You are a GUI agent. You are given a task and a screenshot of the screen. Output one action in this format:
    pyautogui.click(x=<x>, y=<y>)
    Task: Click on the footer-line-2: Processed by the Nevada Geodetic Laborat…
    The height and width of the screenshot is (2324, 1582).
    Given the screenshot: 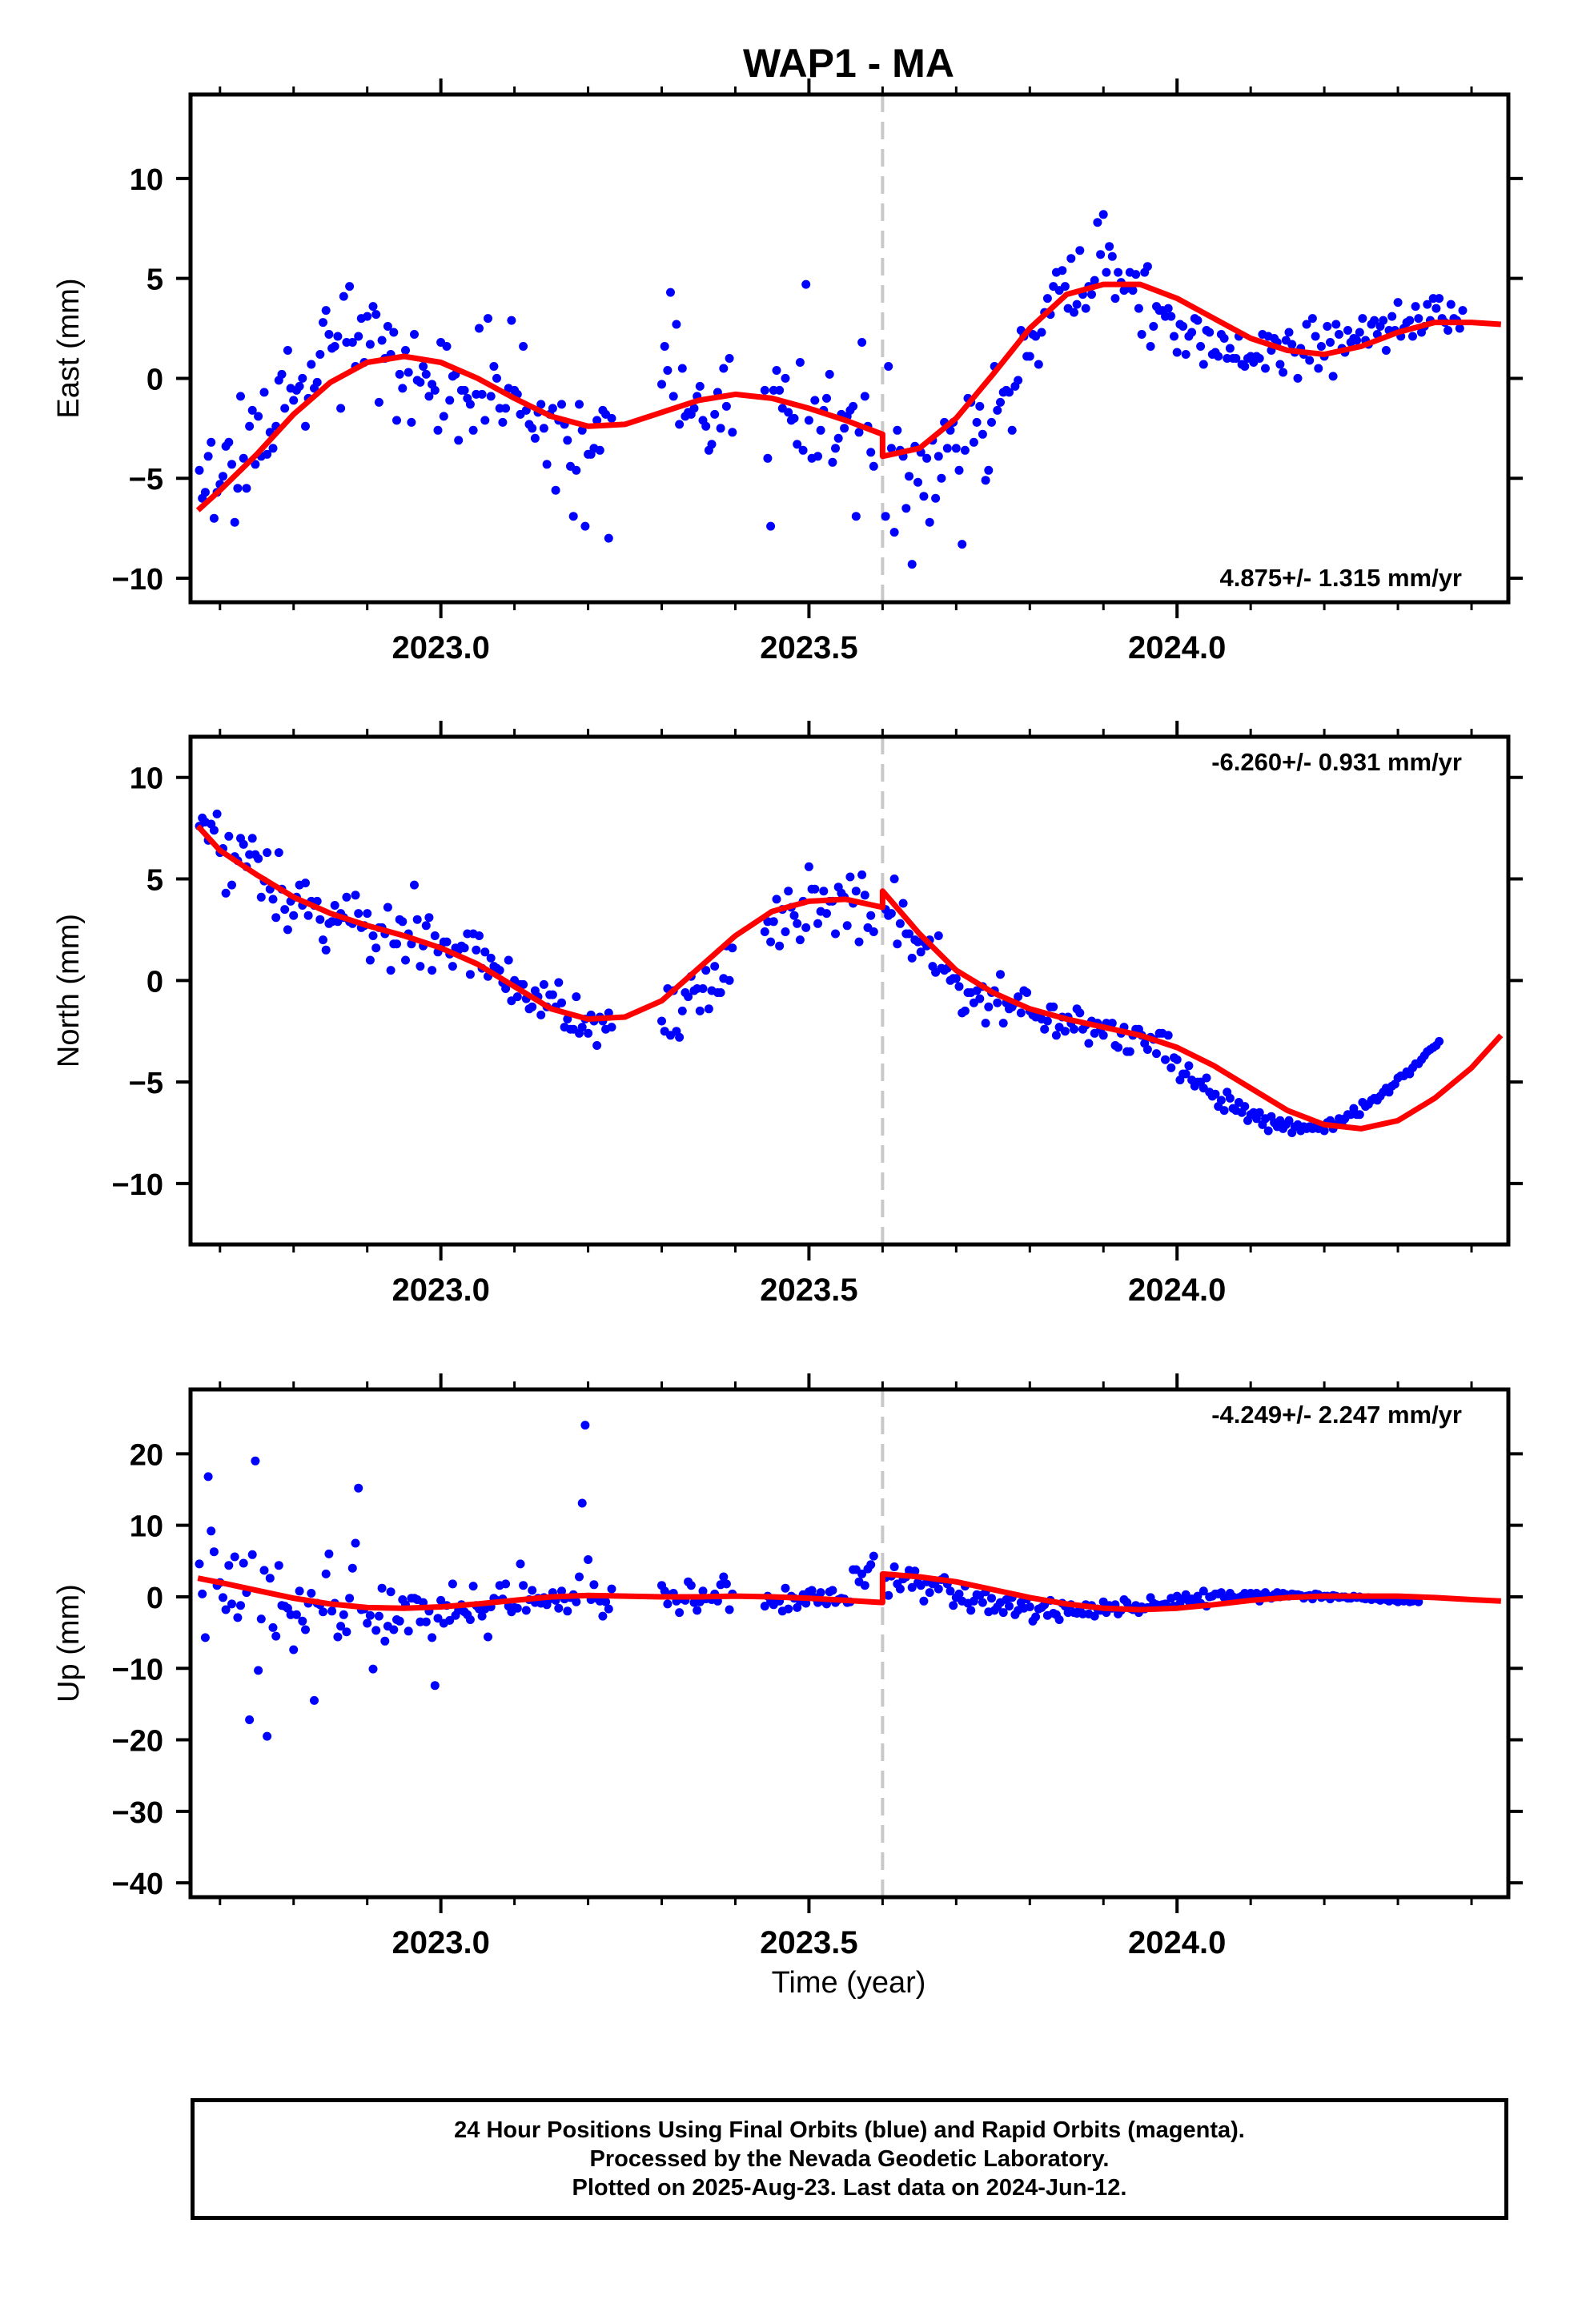 What is the action you would take?
    pyautogui.click(x=849, y=2159)
    